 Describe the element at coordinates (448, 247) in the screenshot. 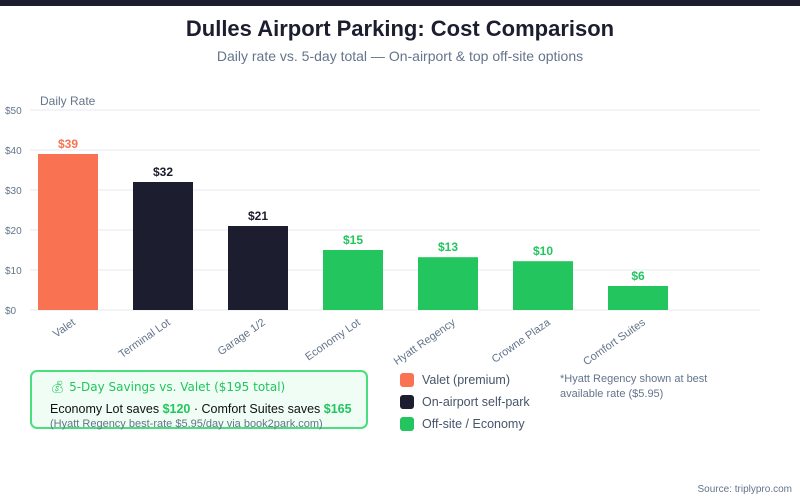

I see `data-label: $13` at that location.